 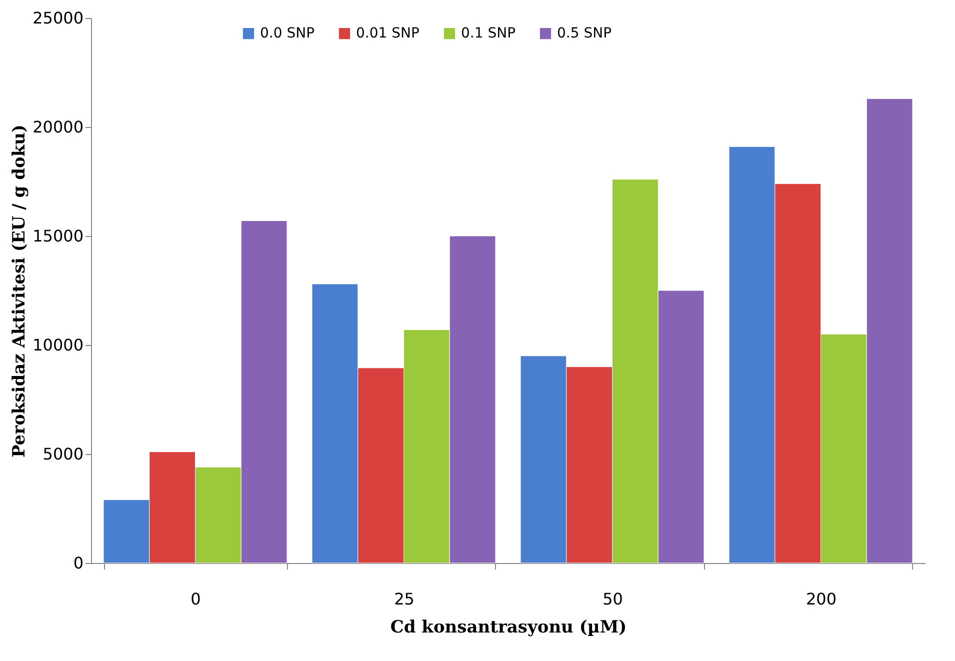 What do you see at coordinates (821, 599) in the screenshot?
I see `x-tick-label: 200` at bounding box center [821, 599].